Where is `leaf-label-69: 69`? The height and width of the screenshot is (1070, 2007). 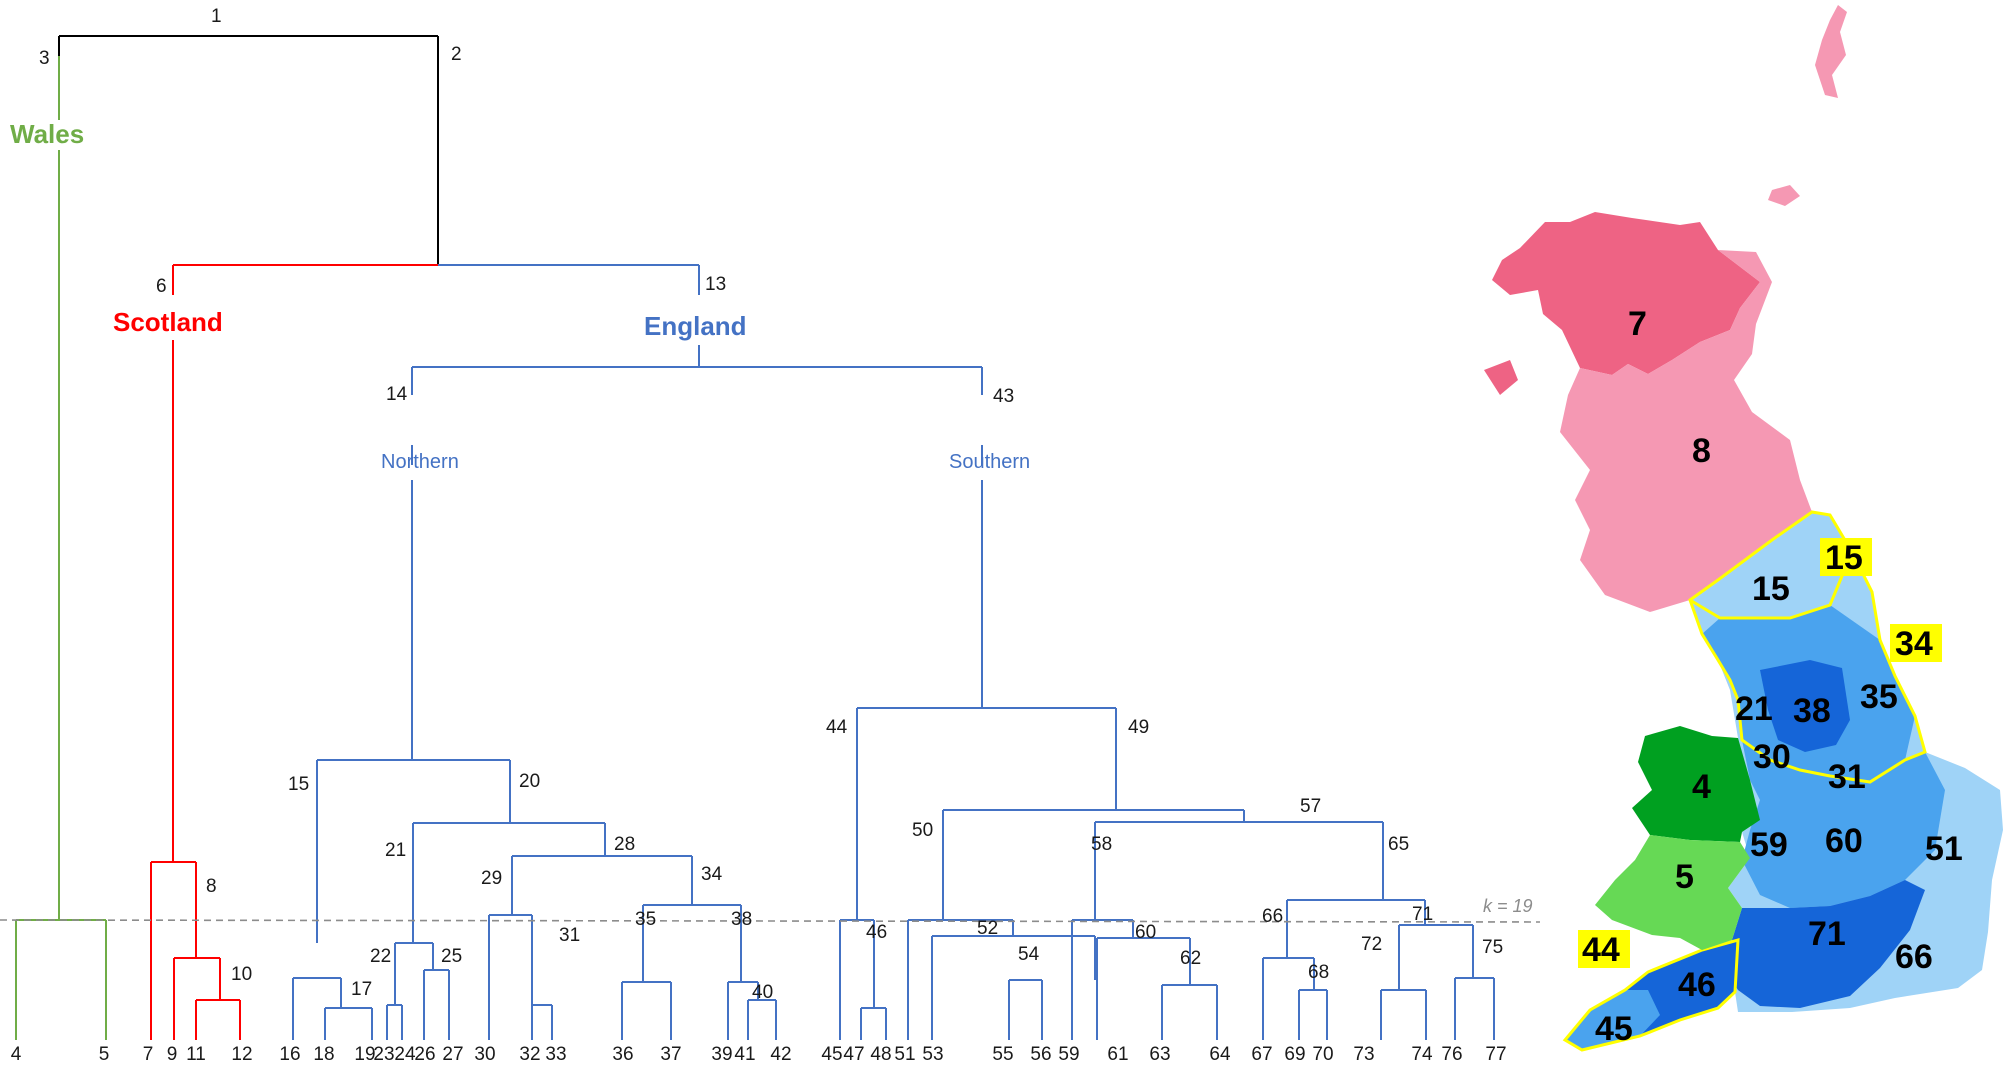
leaf-label-69: 69 is located at coordinates (1294, 1054).